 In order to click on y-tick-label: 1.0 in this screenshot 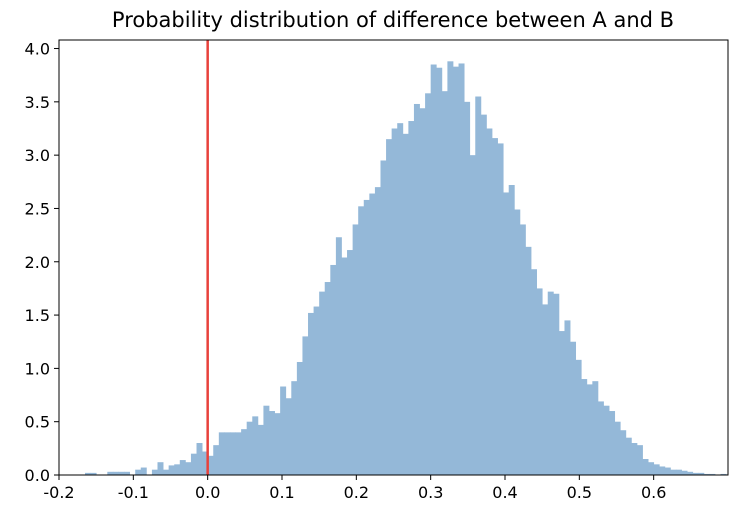, I will do `click(37, 368)`.